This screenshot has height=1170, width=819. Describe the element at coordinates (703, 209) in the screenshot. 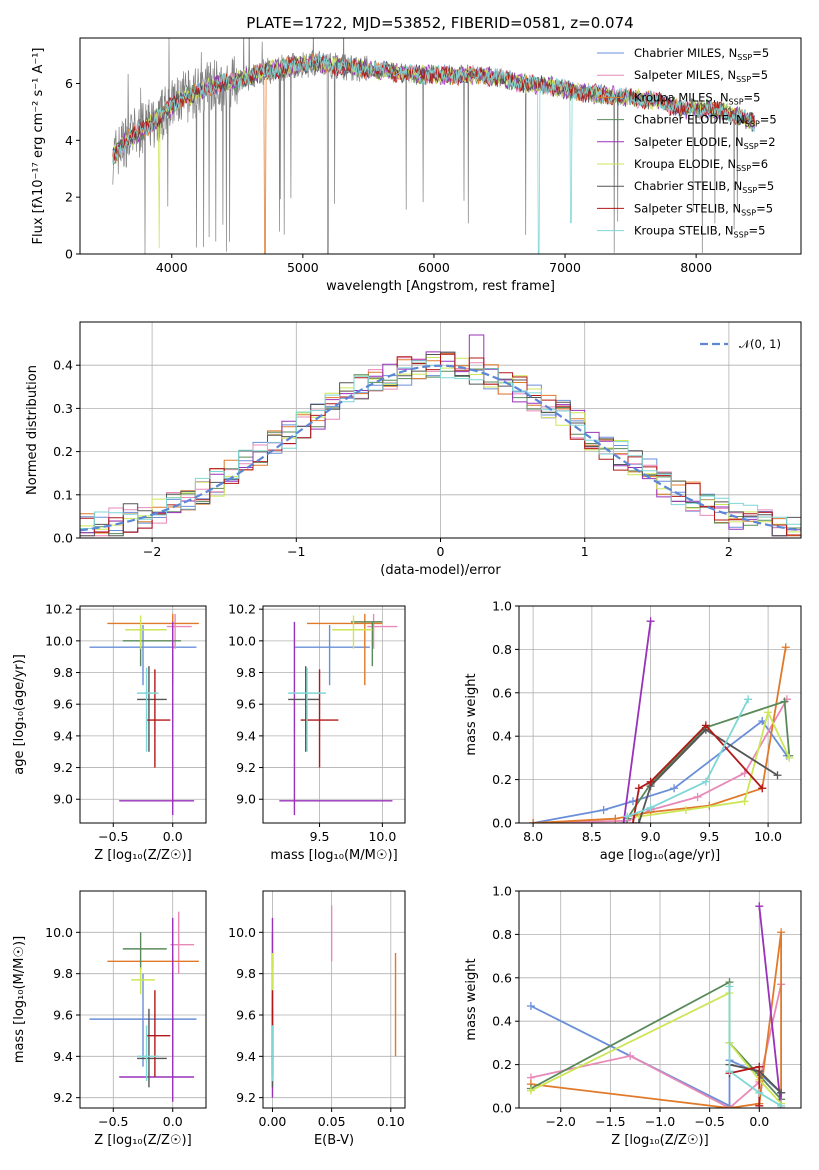

I see `legend-entry: Salpeter STELIB, NSSP=5` at that location.